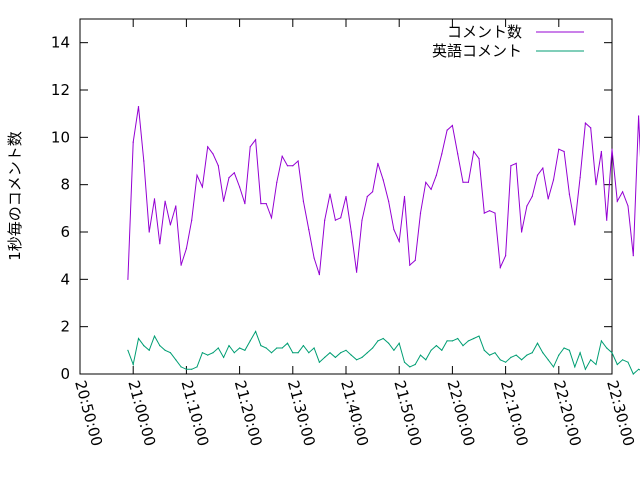 This screenshot has height=484, width=640. What do you see at coordinates (477, 51) in the screenshot?
I see `legend-label-2: 英語コメント` at bounding box center [477, 51].